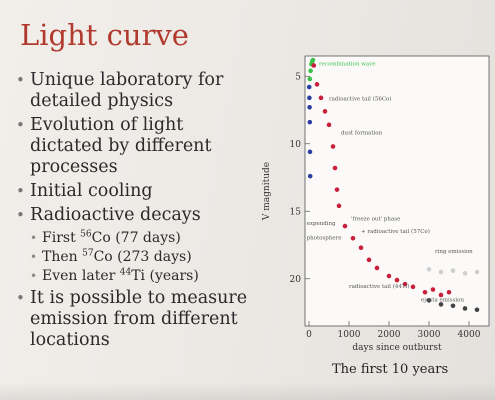 The height and width of the screenshot is (400, 495). I want to click on slide-title: Light curve, so click(104, 35).